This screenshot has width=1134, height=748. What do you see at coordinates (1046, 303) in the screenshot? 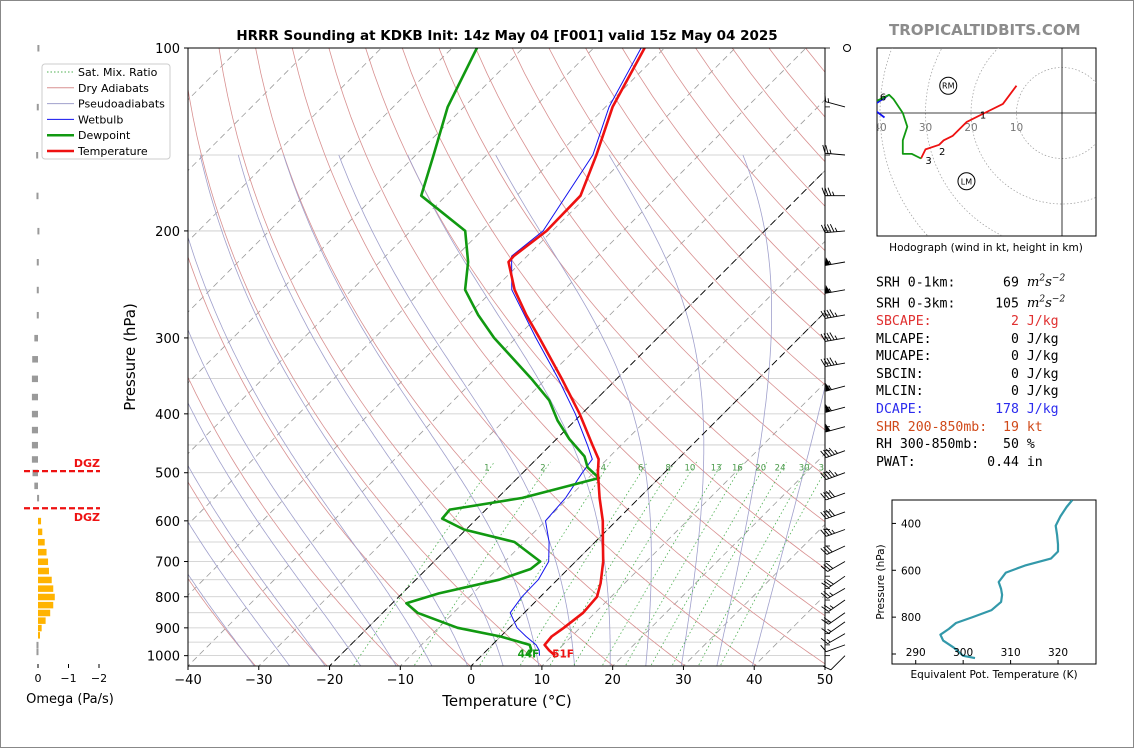
I see `param-unit: m2s−2` at bounding box center [1046, 303].